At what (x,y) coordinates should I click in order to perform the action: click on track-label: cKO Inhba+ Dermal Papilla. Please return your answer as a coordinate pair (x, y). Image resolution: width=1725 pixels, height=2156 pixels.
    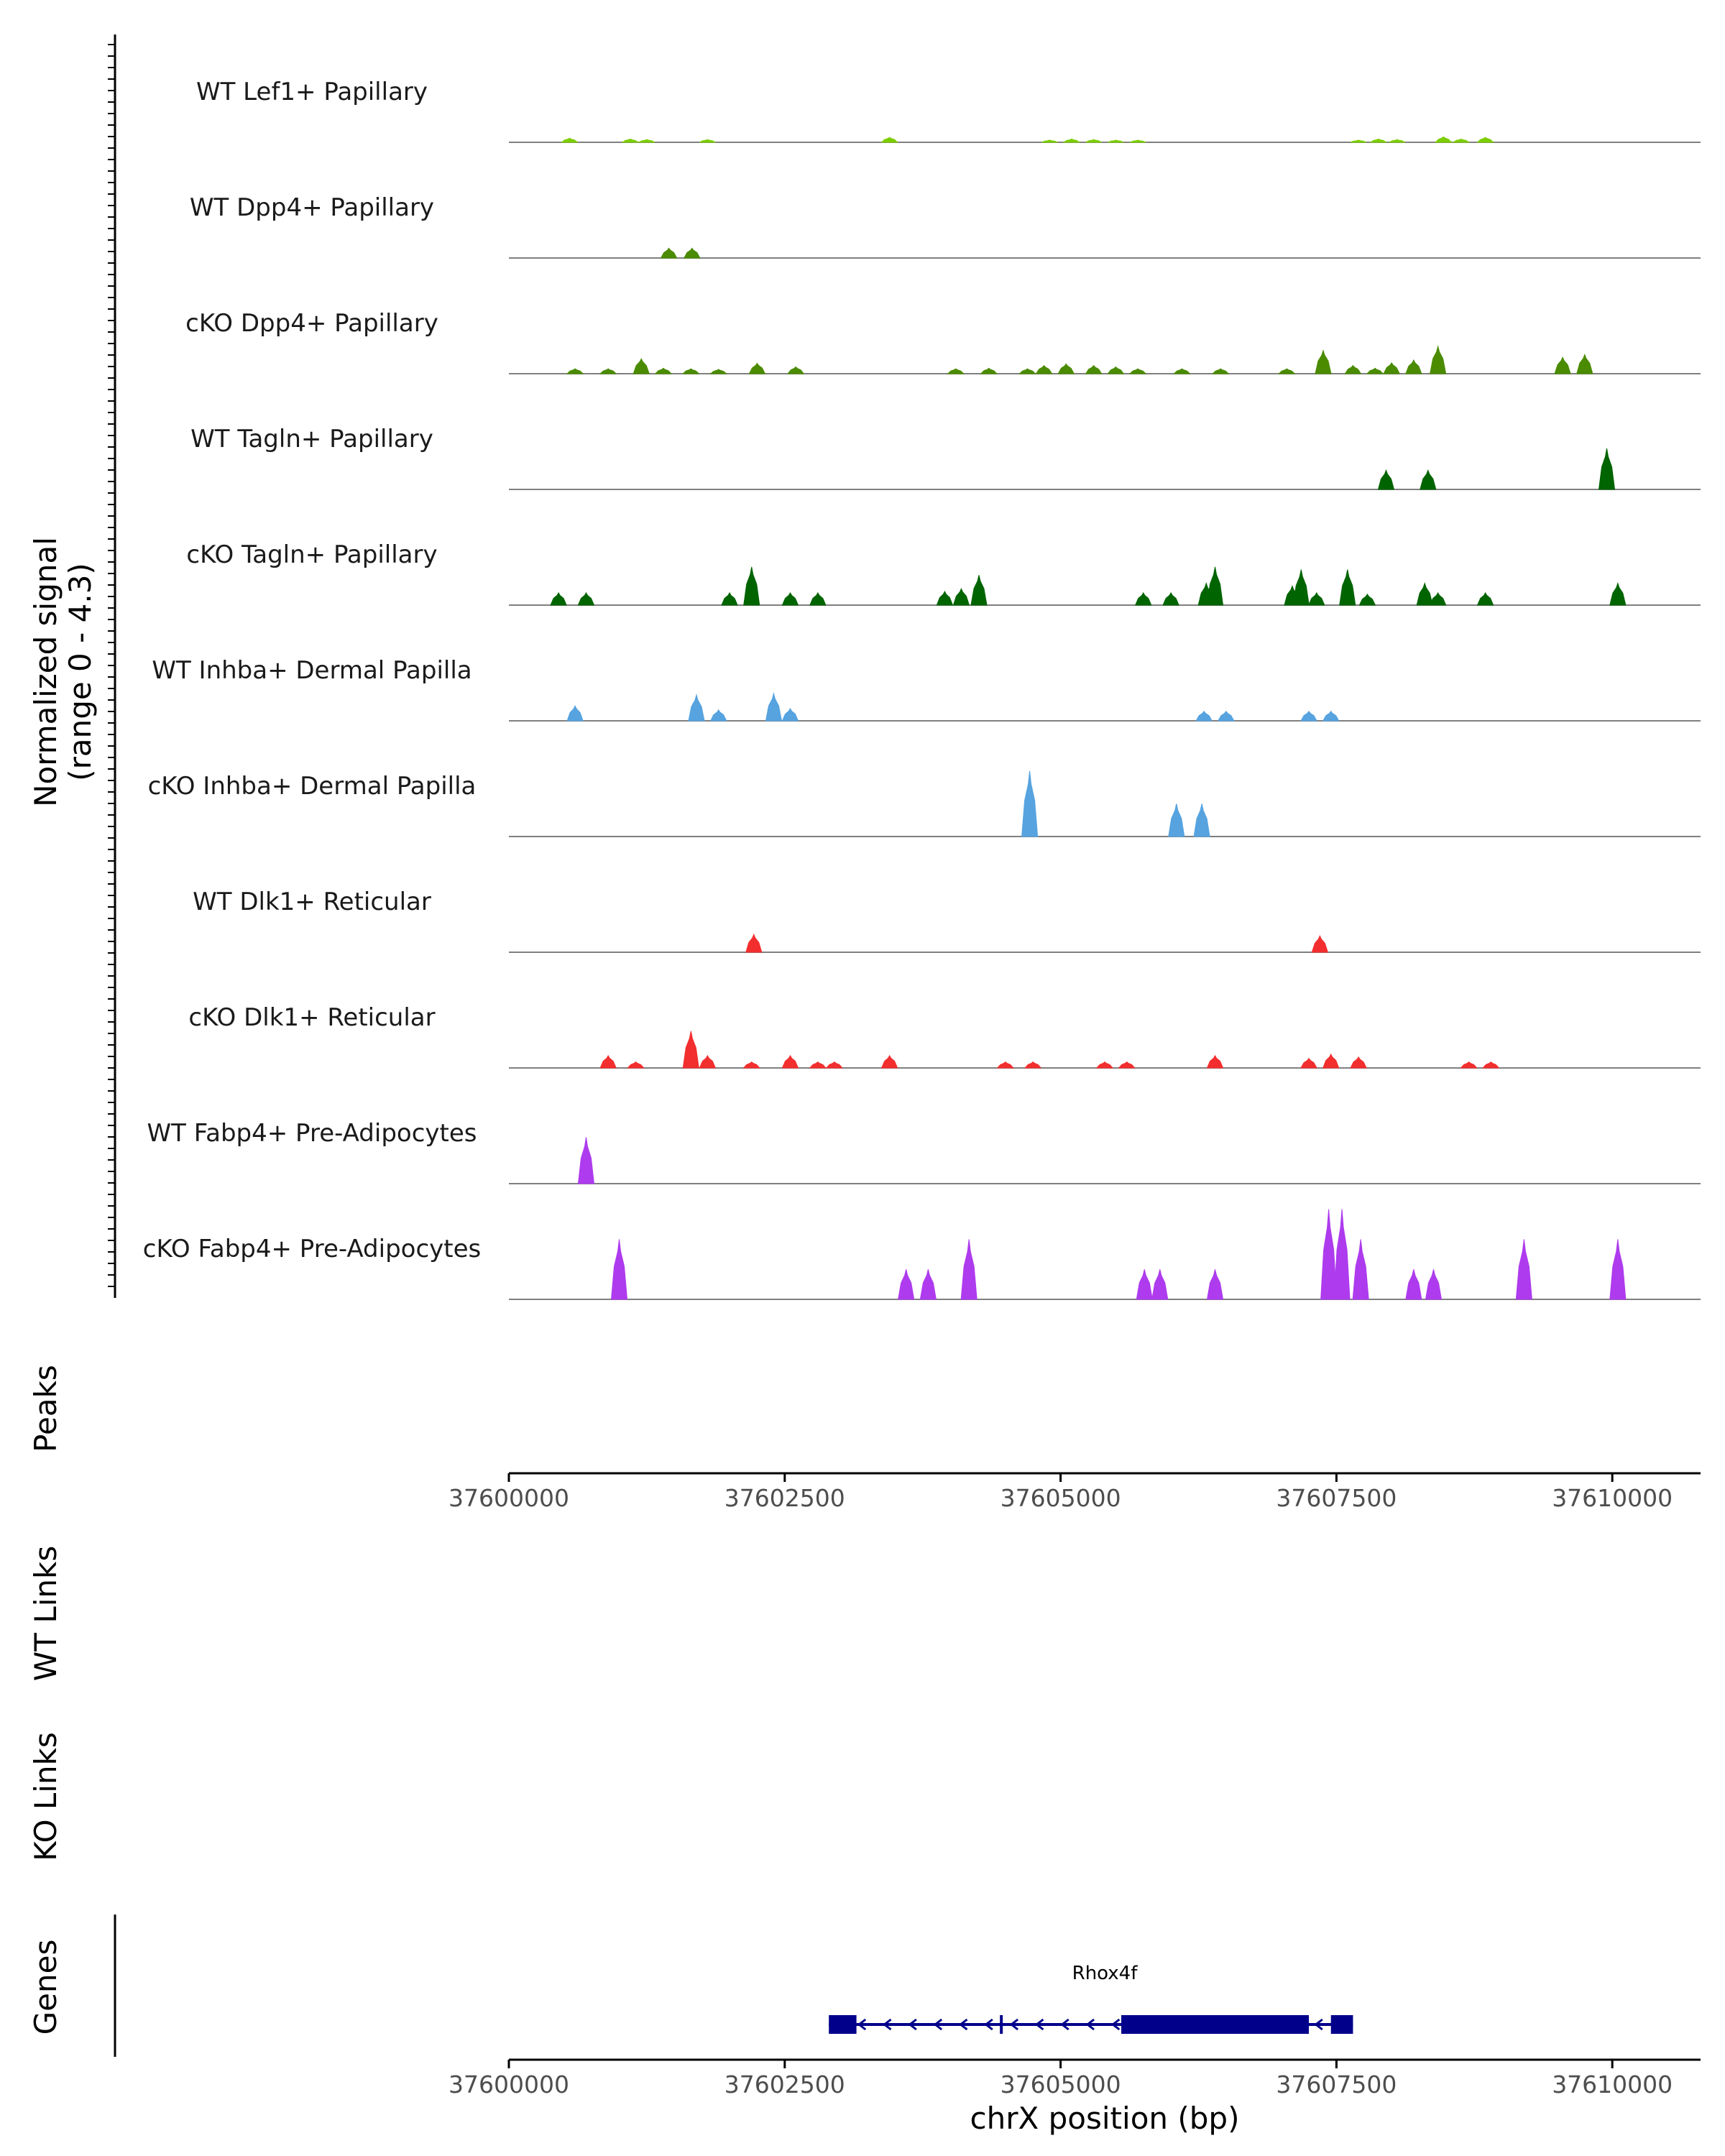
    Looking at the image, I should click on (312, 787).